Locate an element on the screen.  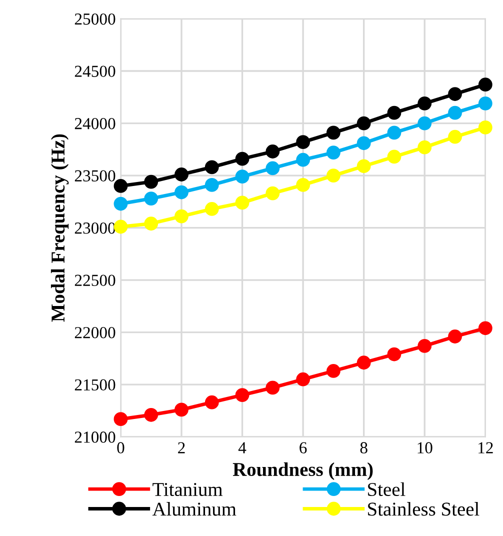
x-tick-label: 6 is located at coordinates (303, 448).